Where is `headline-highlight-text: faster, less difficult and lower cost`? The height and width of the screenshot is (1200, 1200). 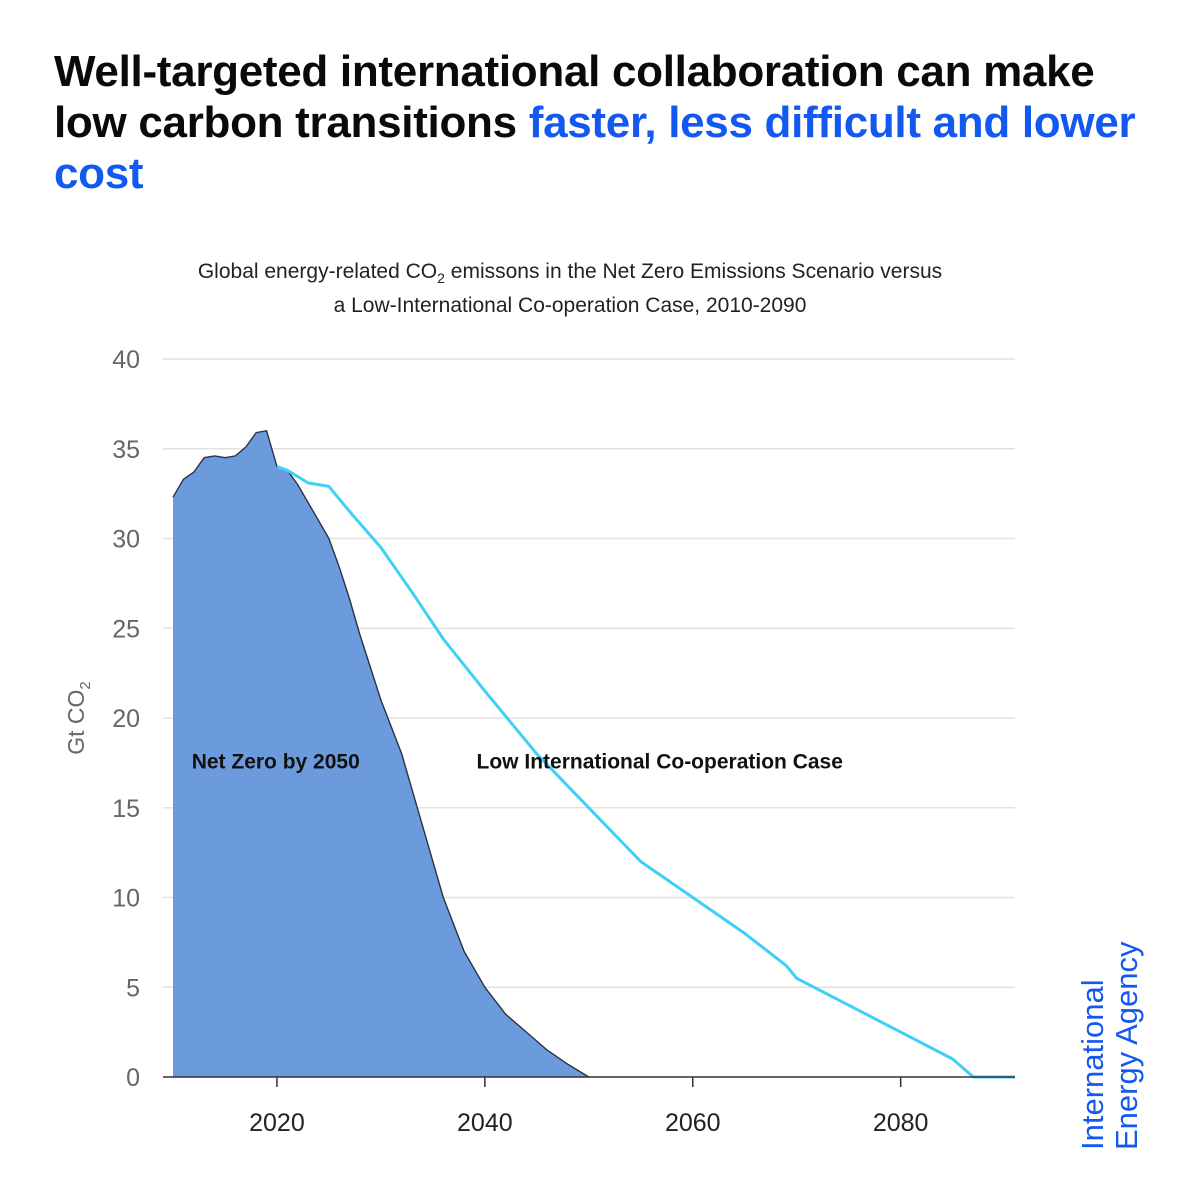
headline-highlight-text: faster, less difficult and lower cost is located at coordinates (595, 148).